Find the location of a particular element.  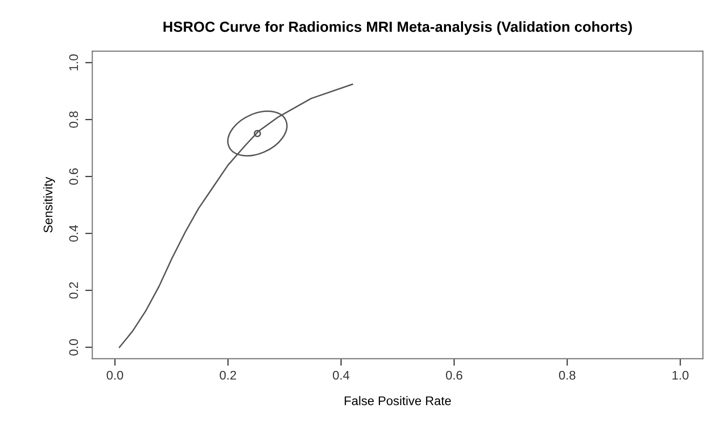

y-tick-label: 0.4 is located at coordinates (73, 233).